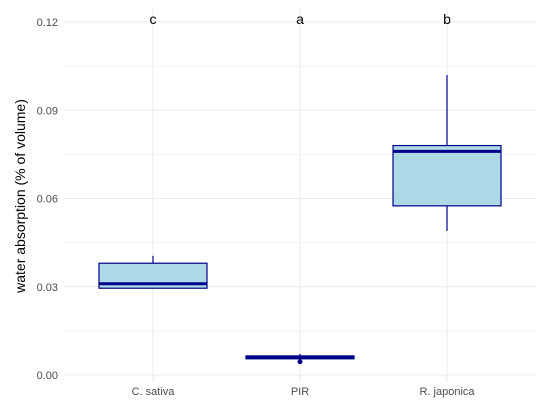 This screenshot has width=550, height=410. I want to click on box-r-japonica, so click(447, 152).